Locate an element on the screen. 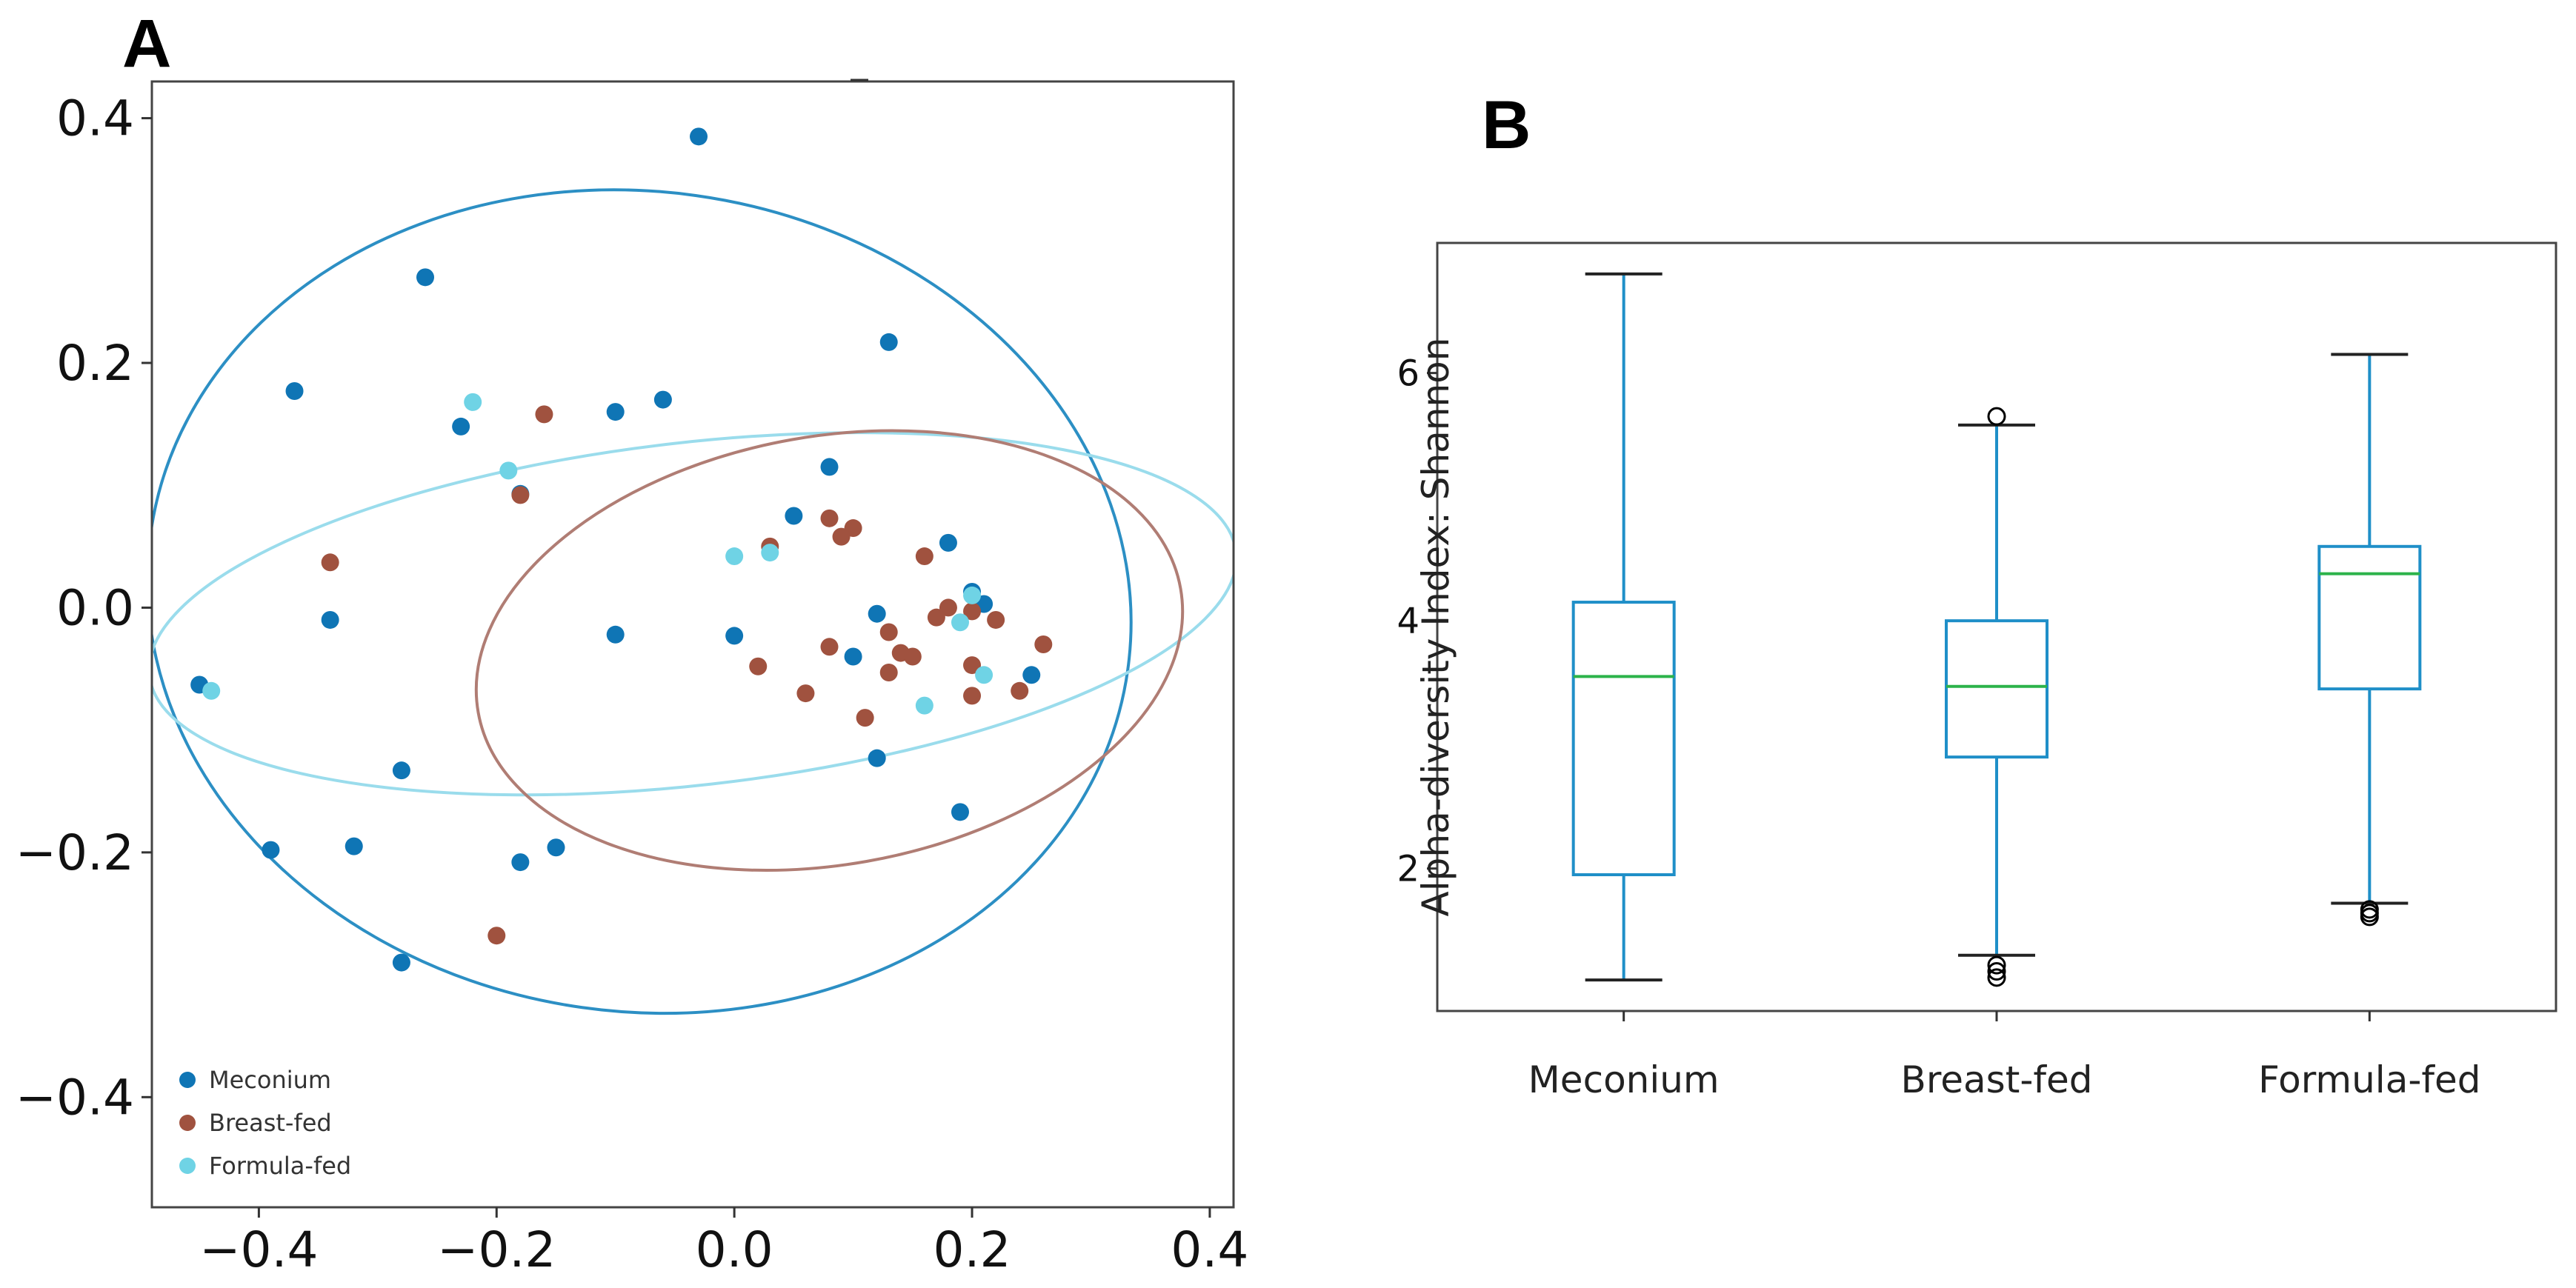 Image resolution: width=2576 pixels, height=1288 pixels. y-tick-label: −0.4 is located at coordinates (75, 1097).